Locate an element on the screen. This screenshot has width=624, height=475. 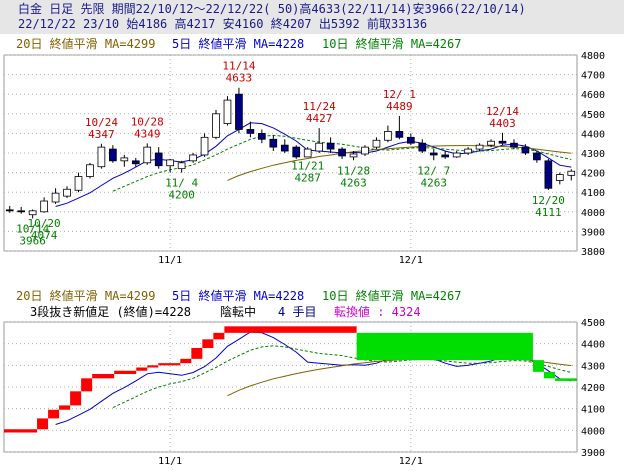
y-tick-label: 4000 is located at coordinates (593, 431).